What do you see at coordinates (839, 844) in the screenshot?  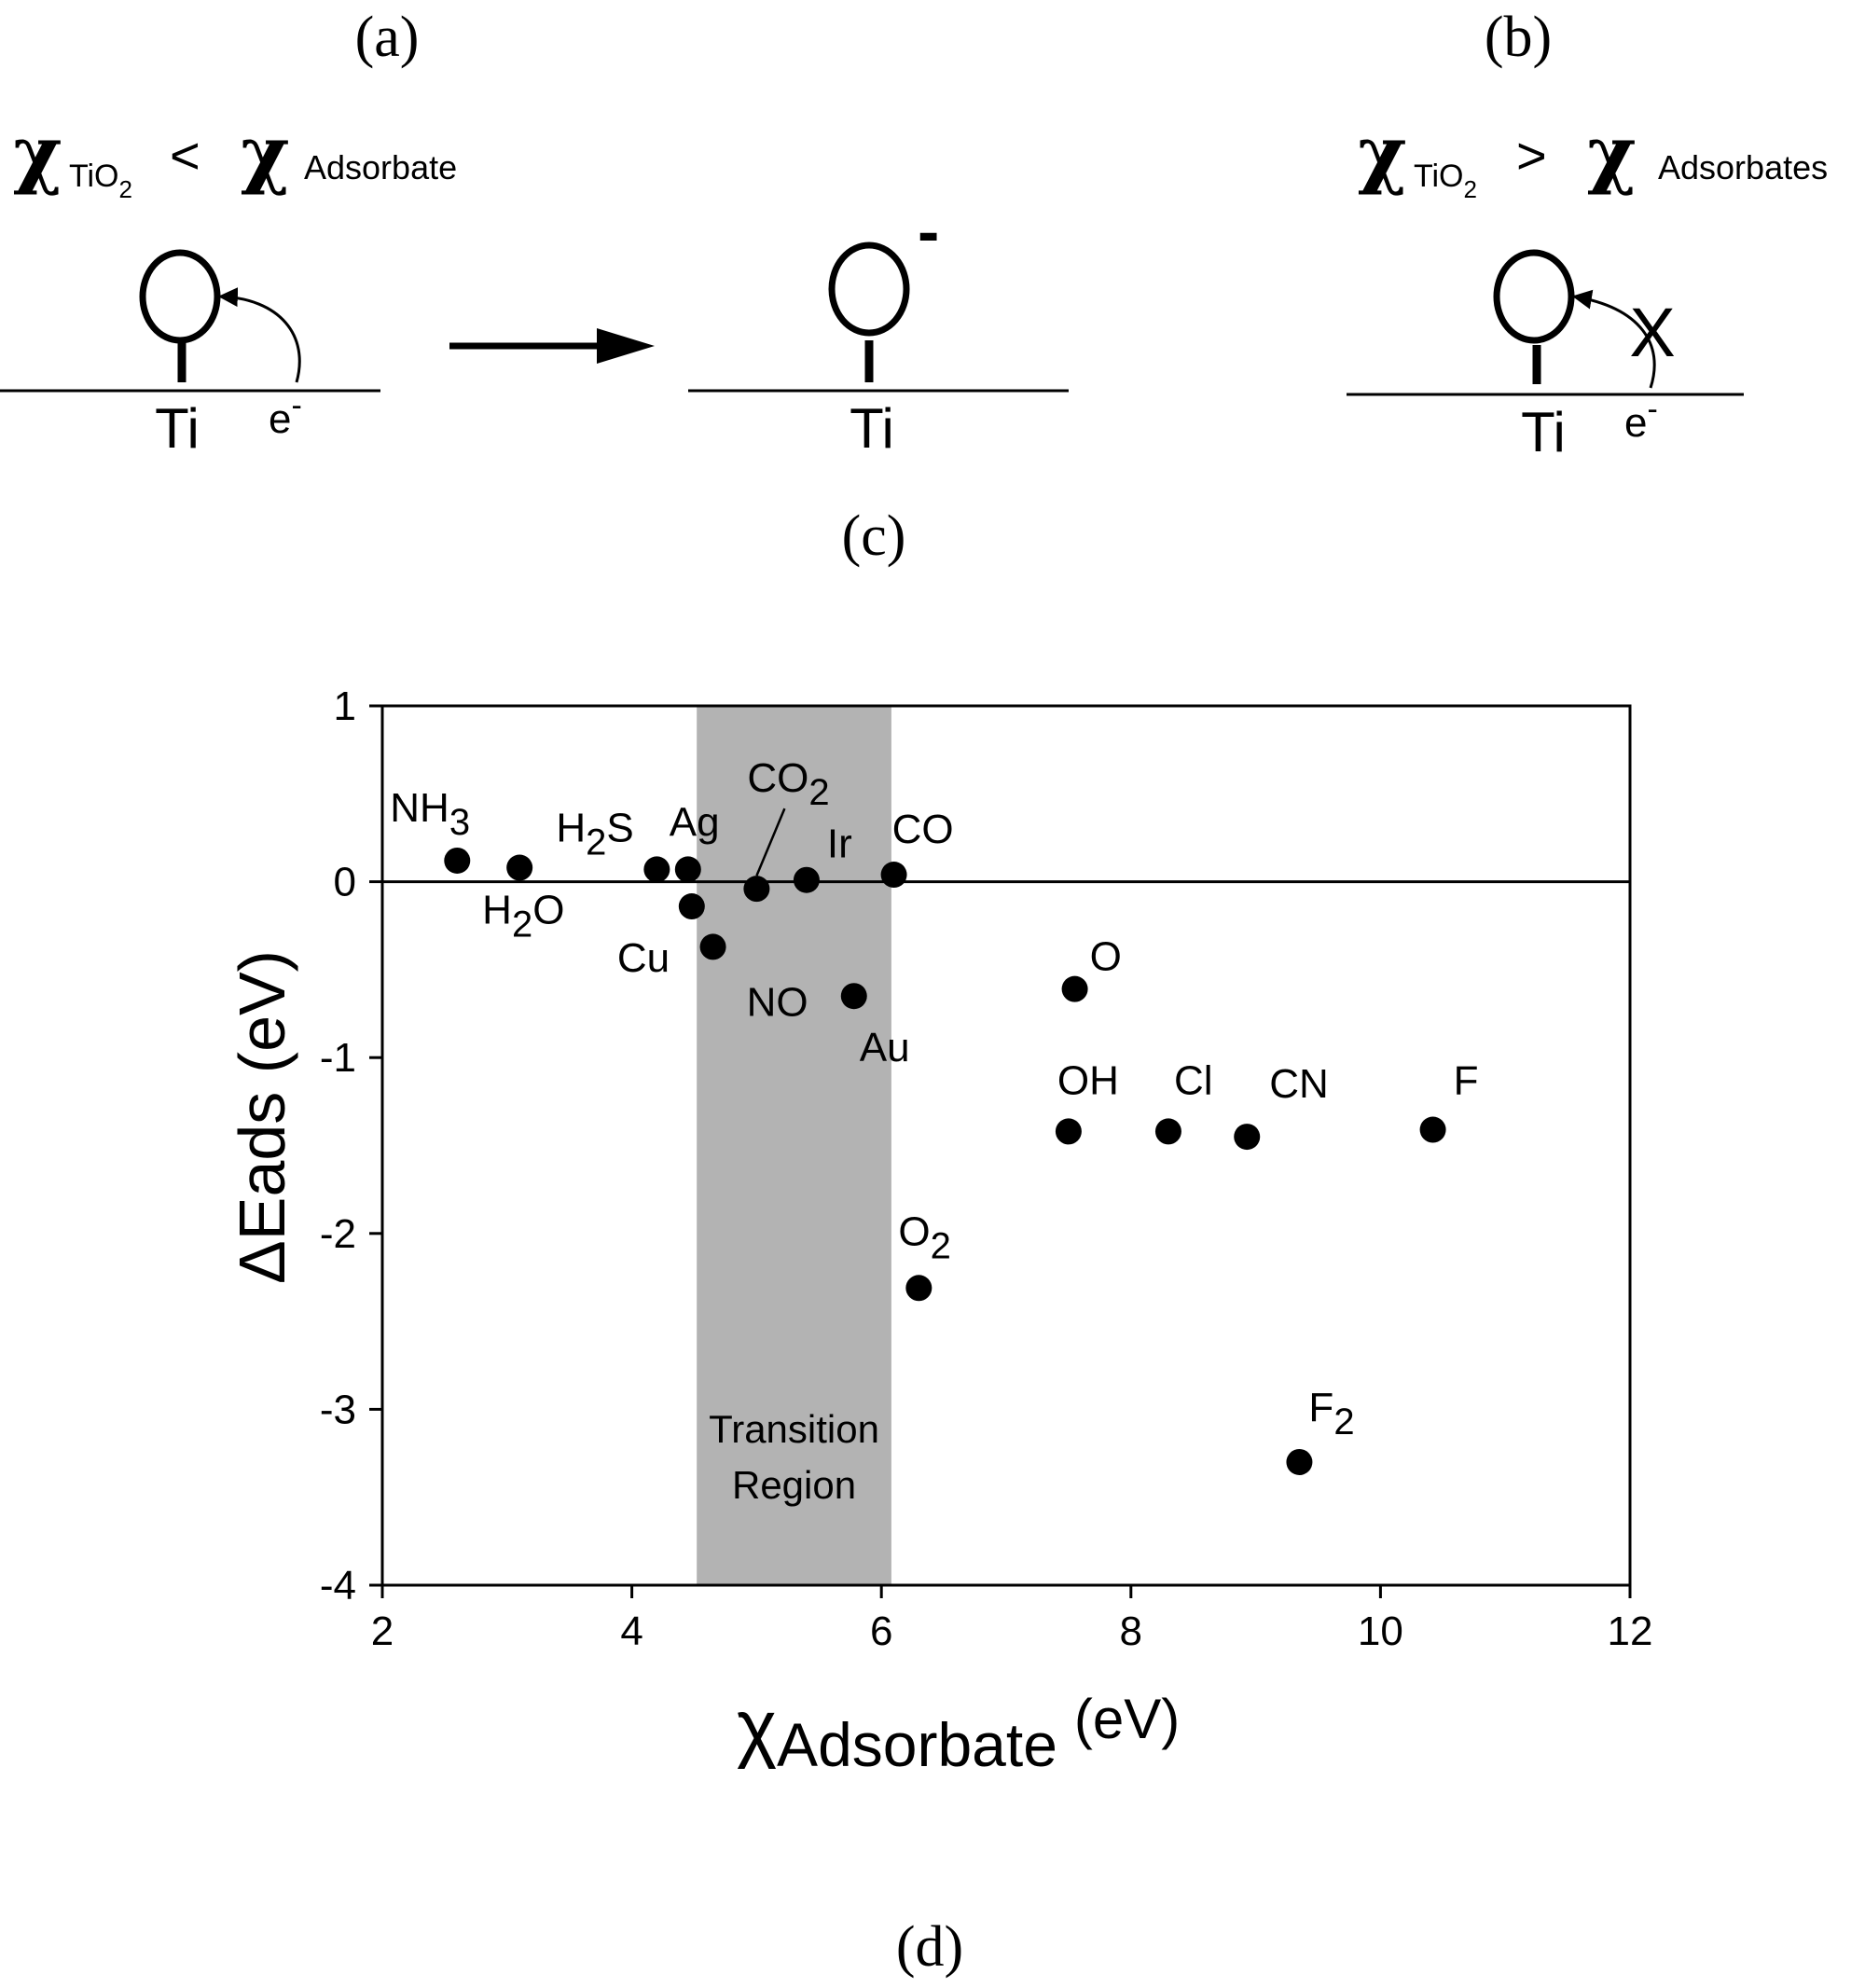 I see `data-point-label: Ir` at bounding box center [839, 844].